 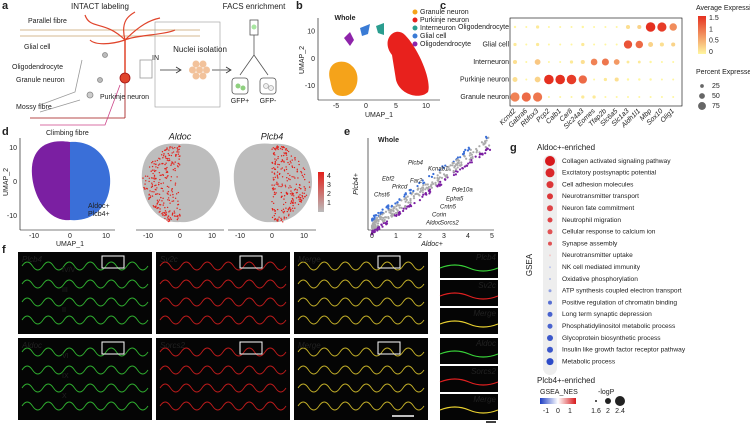 I want to click on colorbar, so click(x=558, y=401).